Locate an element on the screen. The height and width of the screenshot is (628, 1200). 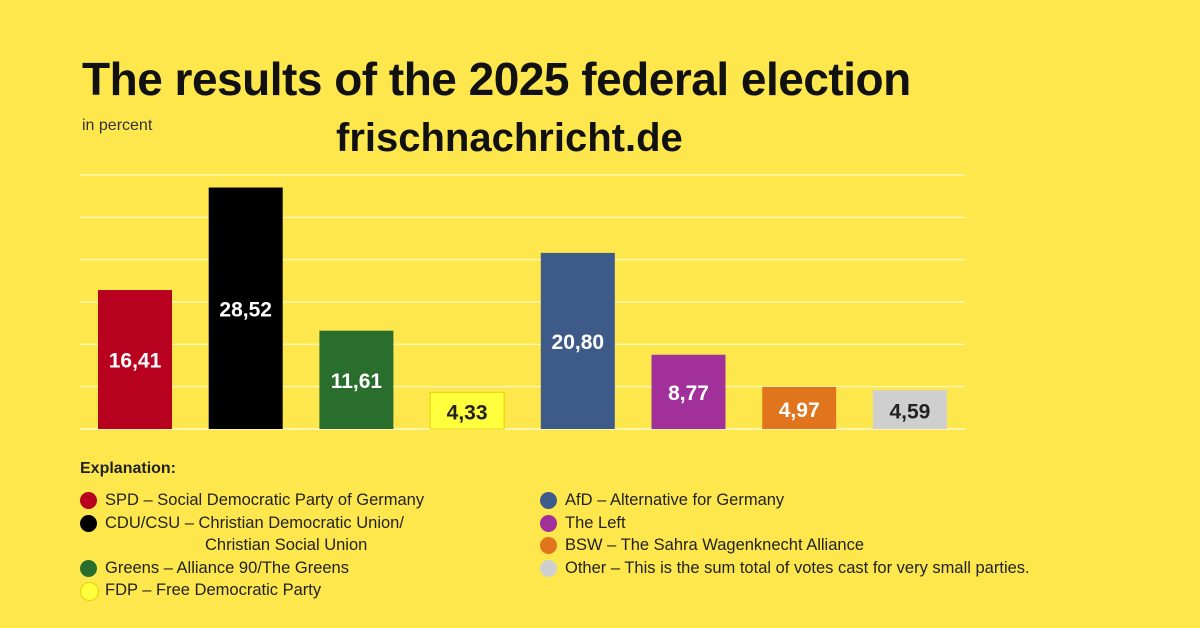
legend-label: SPD – Social Democratic Party of Germany is located at coordinates (265, 500).